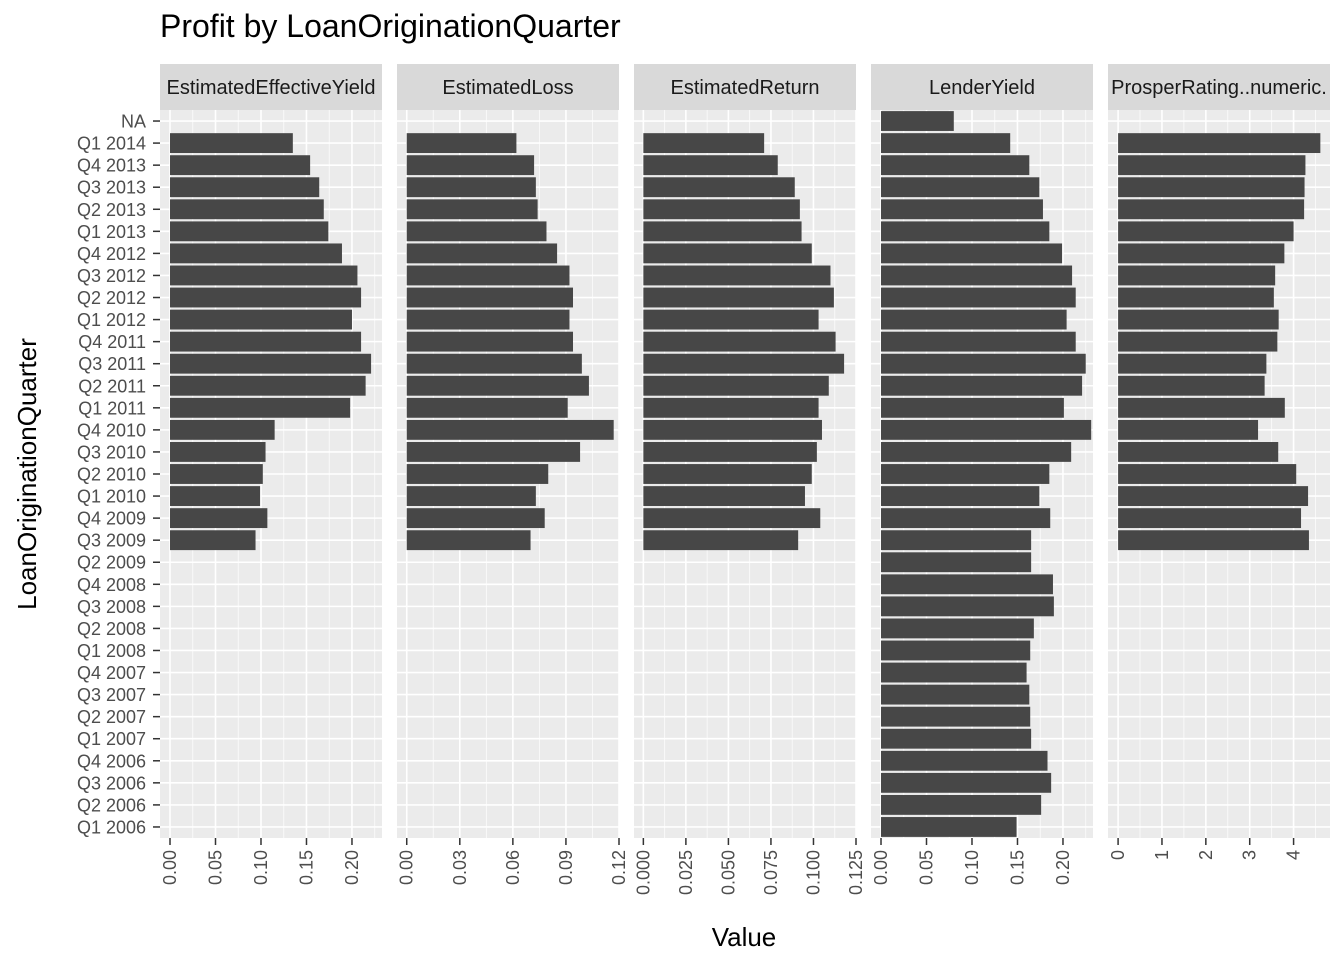  Describe the element at coordinates (111, 519) in the screenshot. I see `y-tick-label: Q4 2009` at that location.